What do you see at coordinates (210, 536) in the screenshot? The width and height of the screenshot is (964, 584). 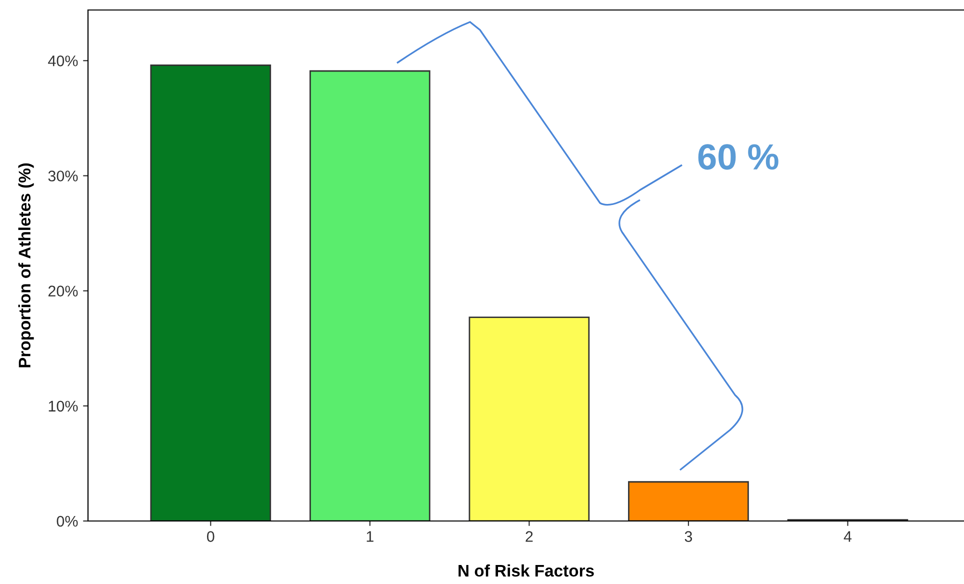 I see `x-tick-label: 0` at bounding box center [210, 536].